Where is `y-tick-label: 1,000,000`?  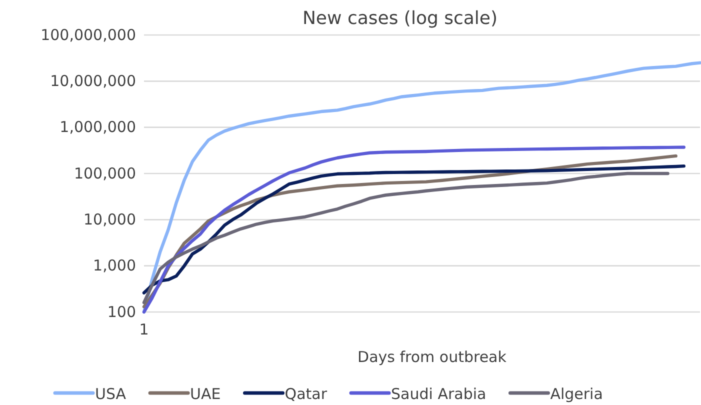 y-tick-label: 1,000,000 is located at coordinates (98, 127).